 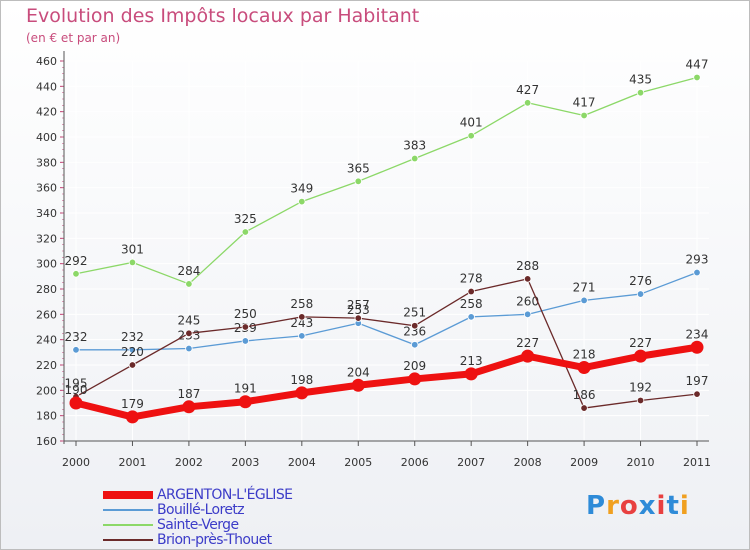 What do you see at coordinates (613, 506) in the screenshot?
I see `logo-letter: r` at bounding box center [613, 506].